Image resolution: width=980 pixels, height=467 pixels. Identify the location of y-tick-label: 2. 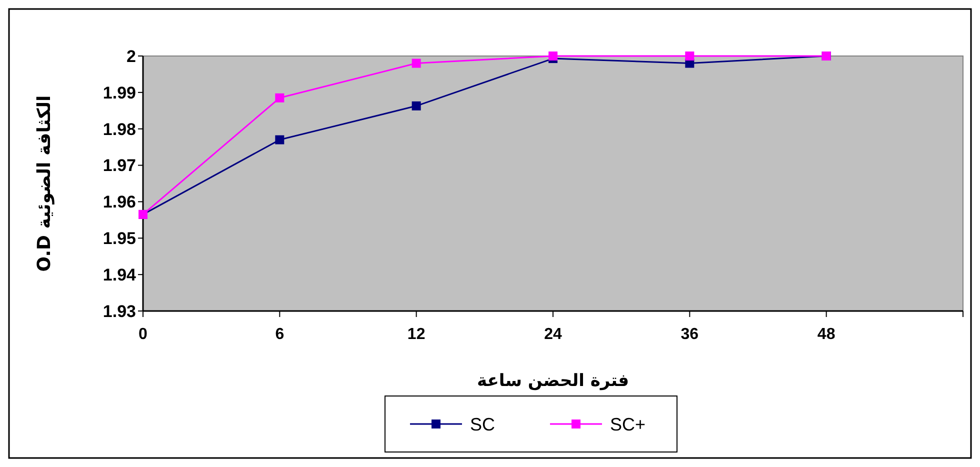
(131, 56).